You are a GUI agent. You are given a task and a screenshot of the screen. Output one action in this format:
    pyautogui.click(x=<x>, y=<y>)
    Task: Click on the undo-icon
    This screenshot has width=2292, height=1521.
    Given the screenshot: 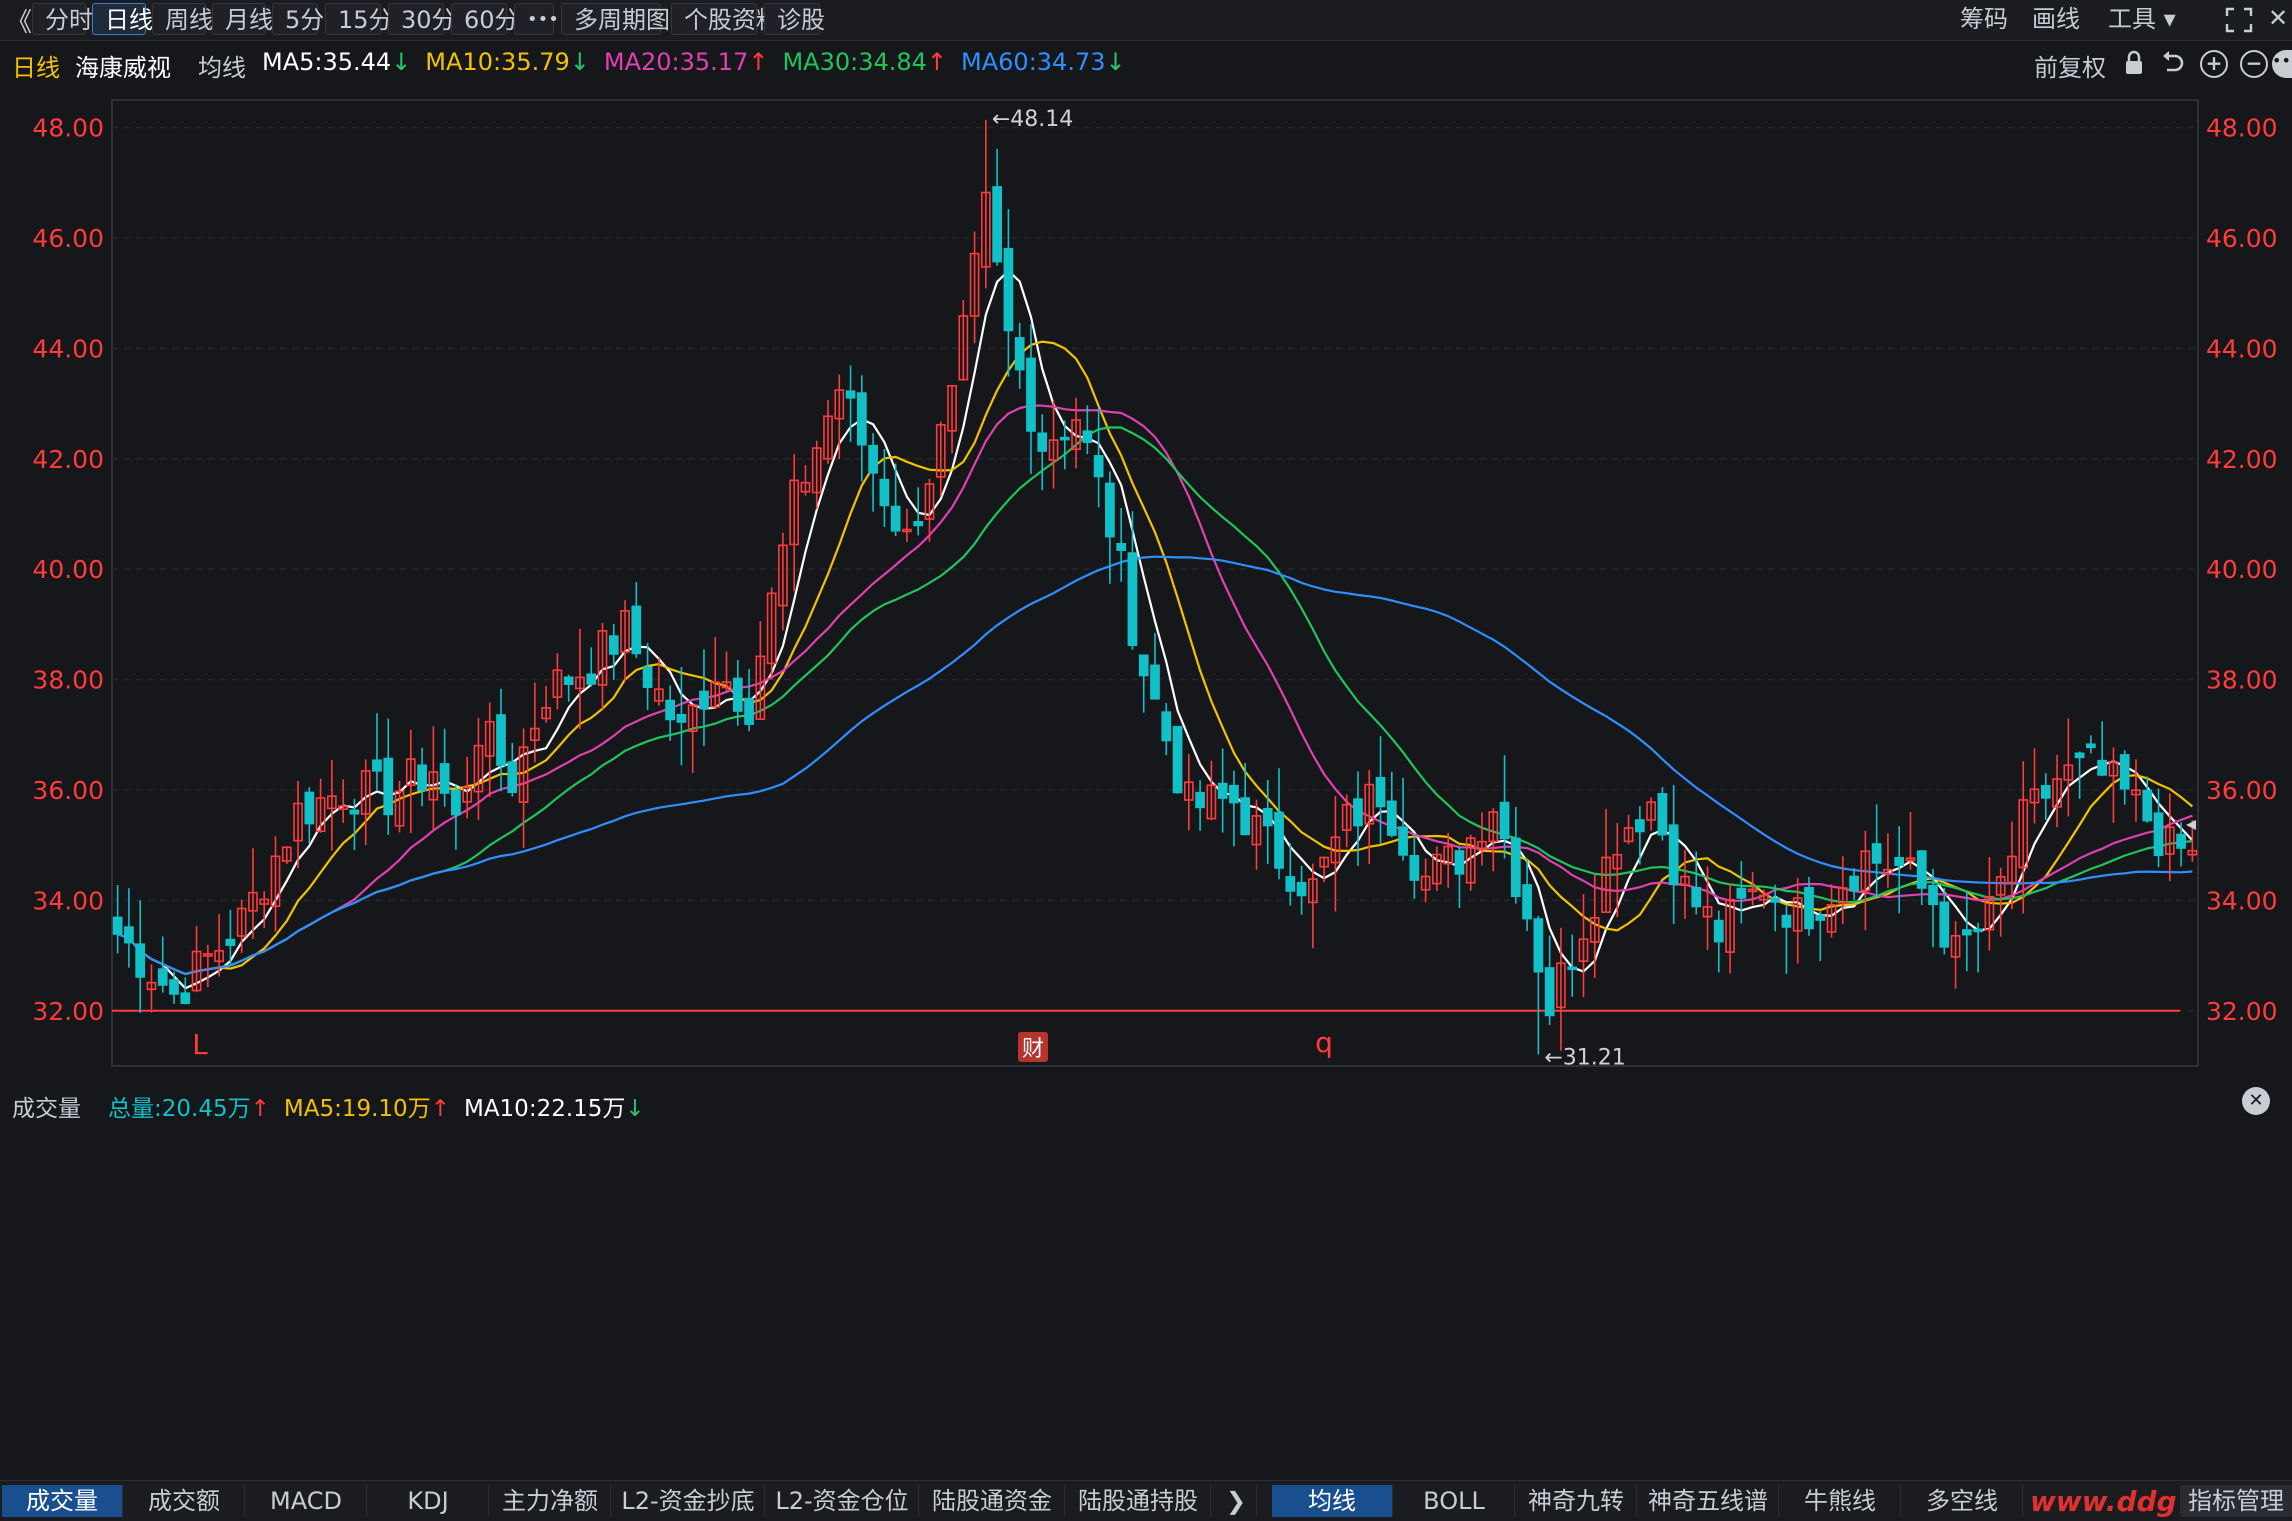 What is the action you would take?
    pyautogui.click(x=2173, y=63)
    